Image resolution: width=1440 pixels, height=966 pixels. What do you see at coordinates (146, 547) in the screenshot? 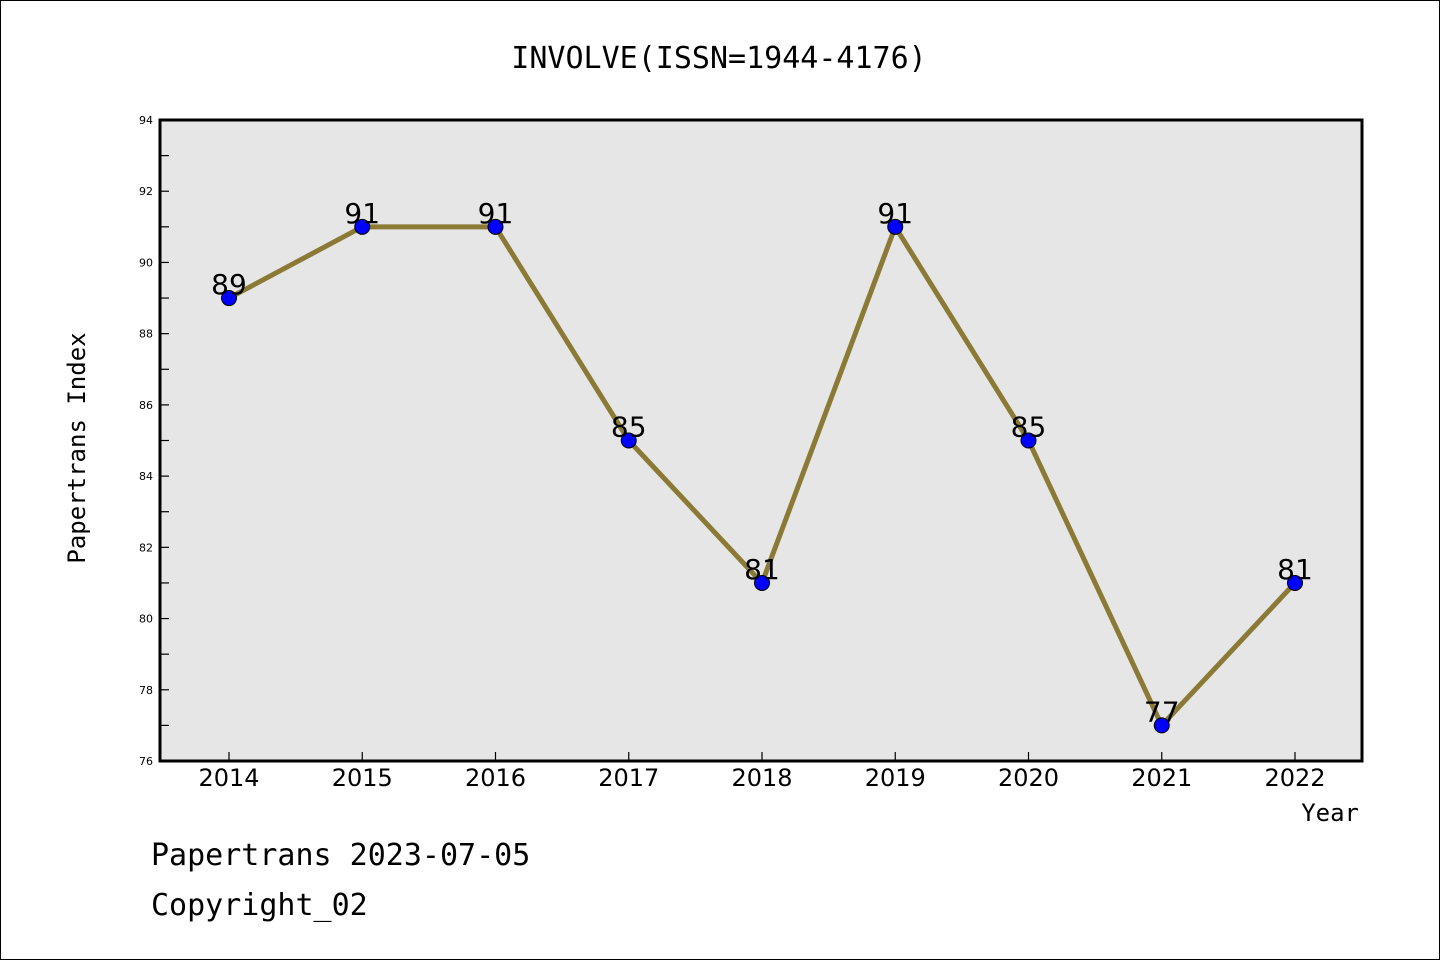
I see `y-tick-label: 82` at bounding box center [146, 547].